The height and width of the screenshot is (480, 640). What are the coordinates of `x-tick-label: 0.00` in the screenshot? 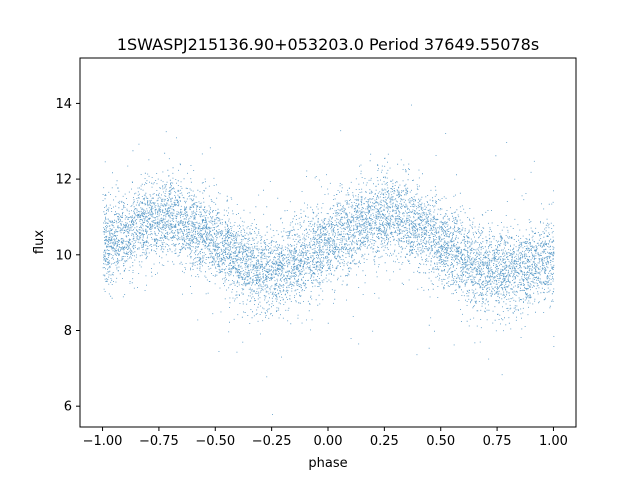 It's located at (328, 441).